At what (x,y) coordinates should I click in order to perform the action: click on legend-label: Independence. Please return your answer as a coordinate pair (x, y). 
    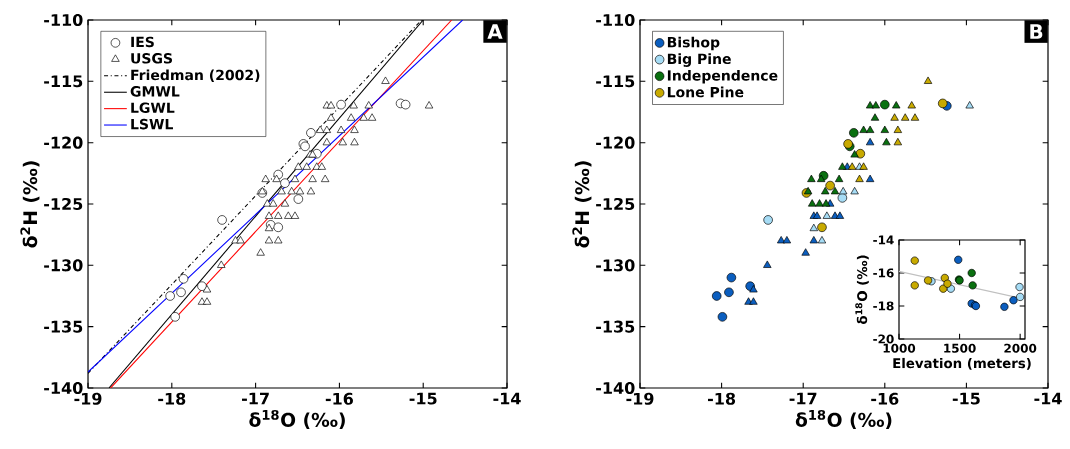
    Looking at the image, I should click on (722, 76).